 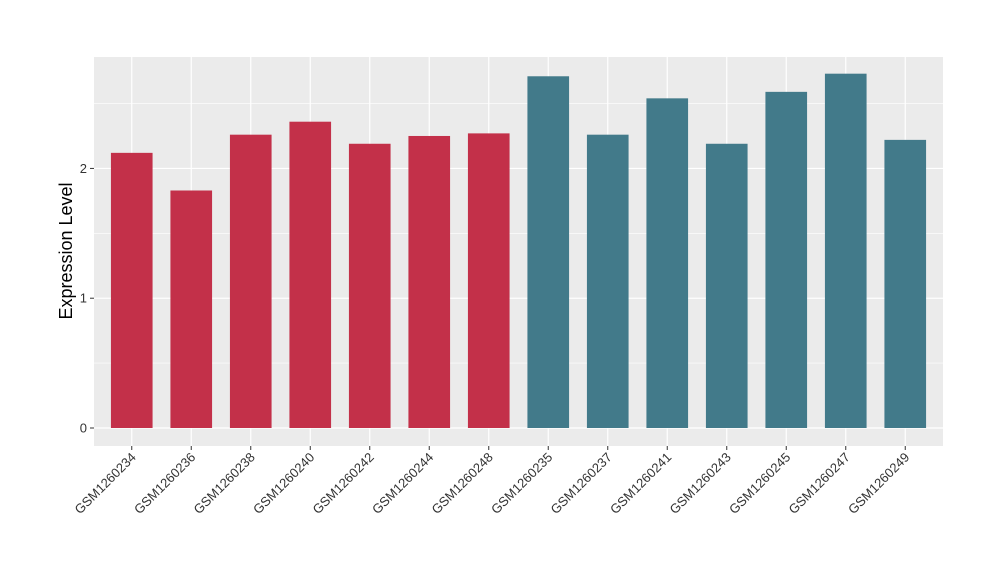 What do you see at coordinates (402, 483) in the screenshot?
I see `x-tick-label: GSM1260244` at bounding box center [402, 483].